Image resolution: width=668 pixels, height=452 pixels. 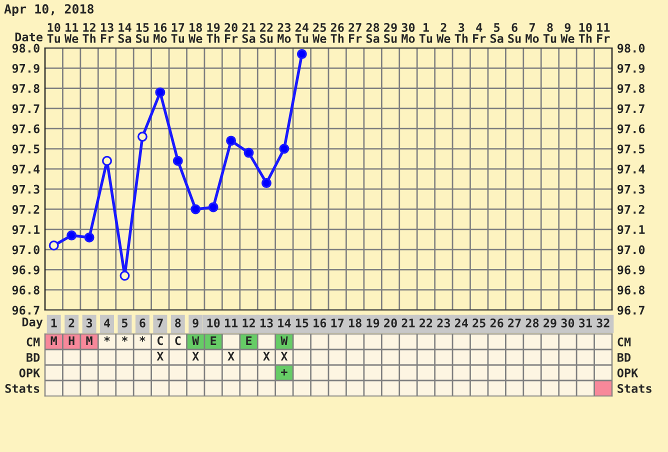 What do you see at coordinates (355, 323) in the screenshot?
I see `x-tick-label: 18` at bounding box center [355, 323].